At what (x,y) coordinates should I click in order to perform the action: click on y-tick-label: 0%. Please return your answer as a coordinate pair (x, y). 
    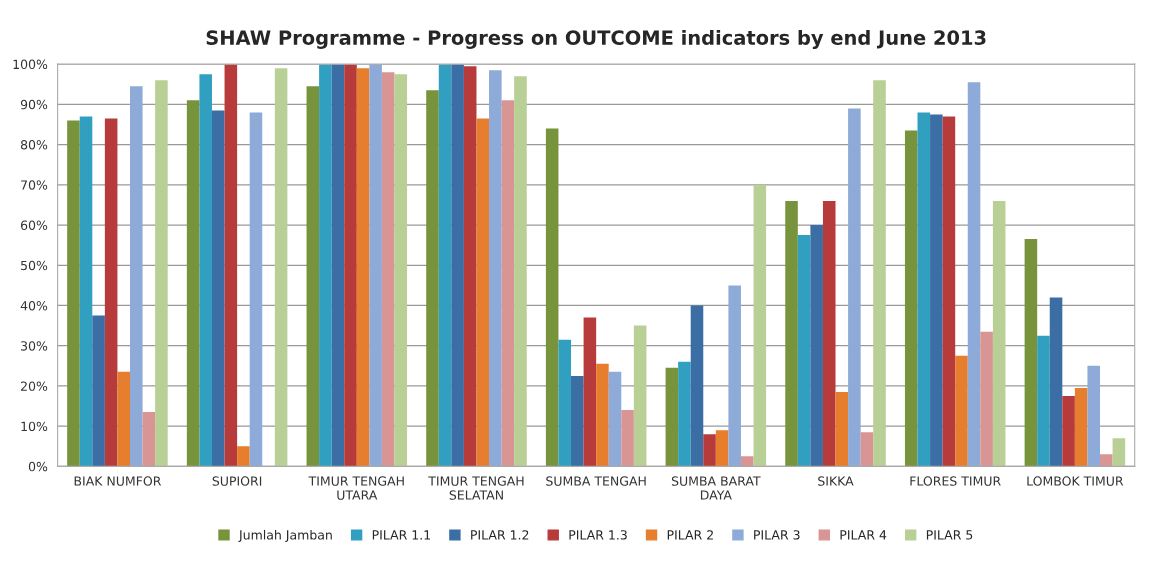
    Looking at the image, I should click on (38, 466).